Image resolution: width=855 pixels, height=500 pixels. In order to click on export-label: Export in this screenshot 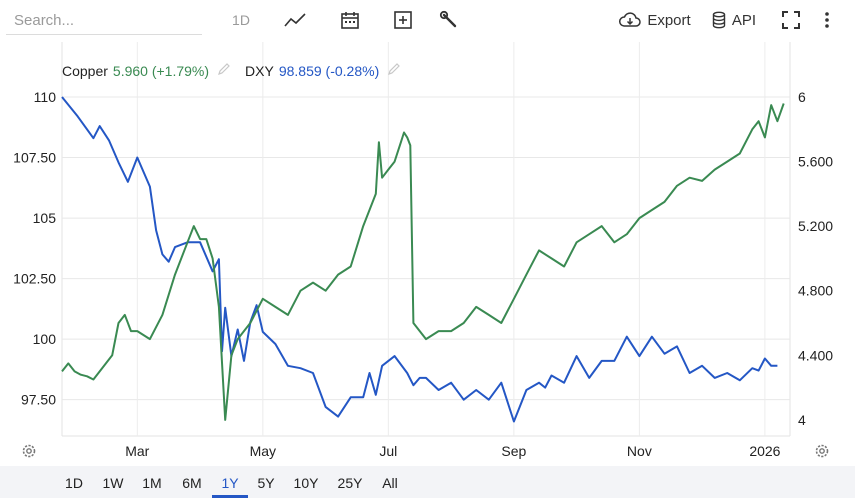, I will do `click(669, 20)`.